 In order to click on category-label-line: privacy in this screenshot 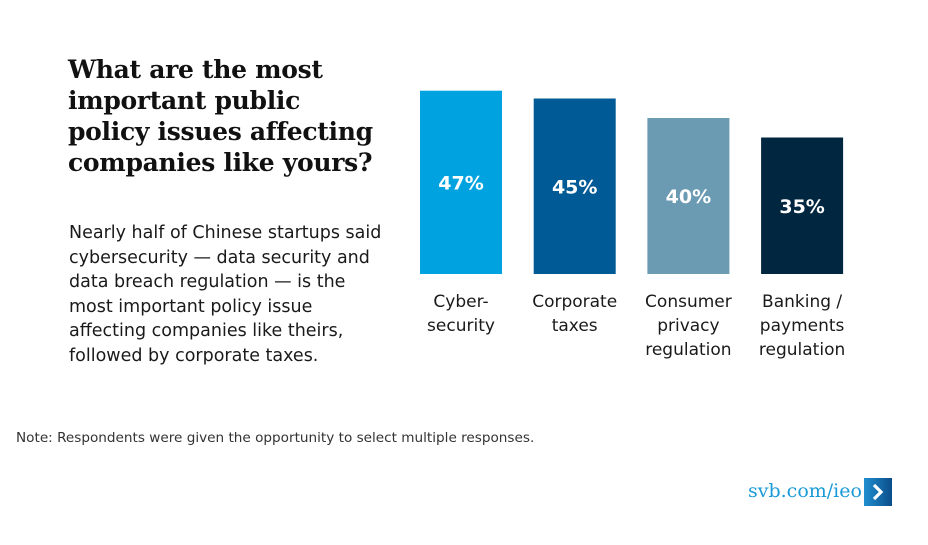, I will do `click(688, 326)`.